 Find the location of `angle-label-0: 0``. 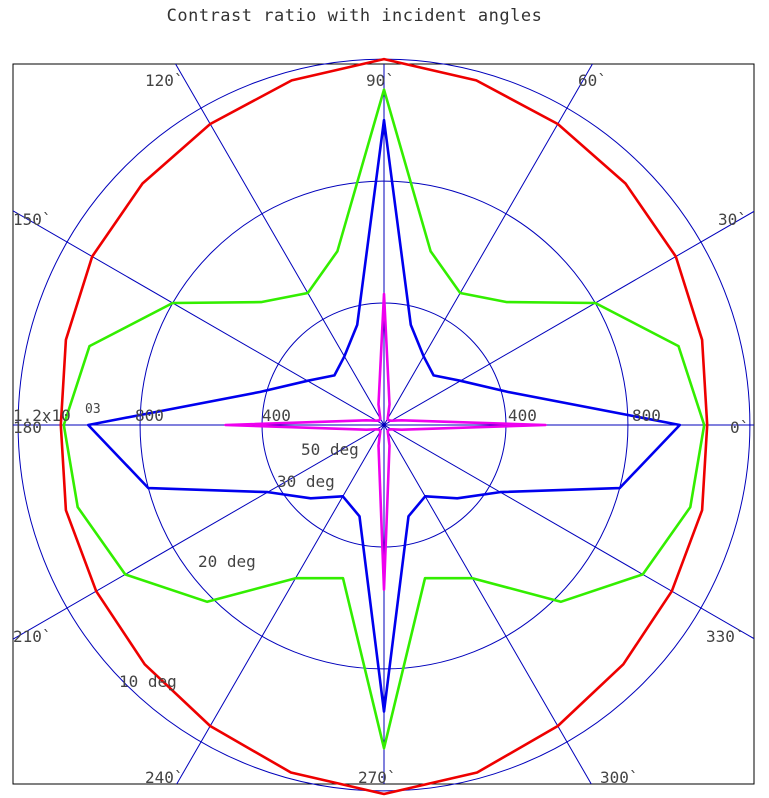

angle-label-0: 0` is located at coordinates (739, 427).